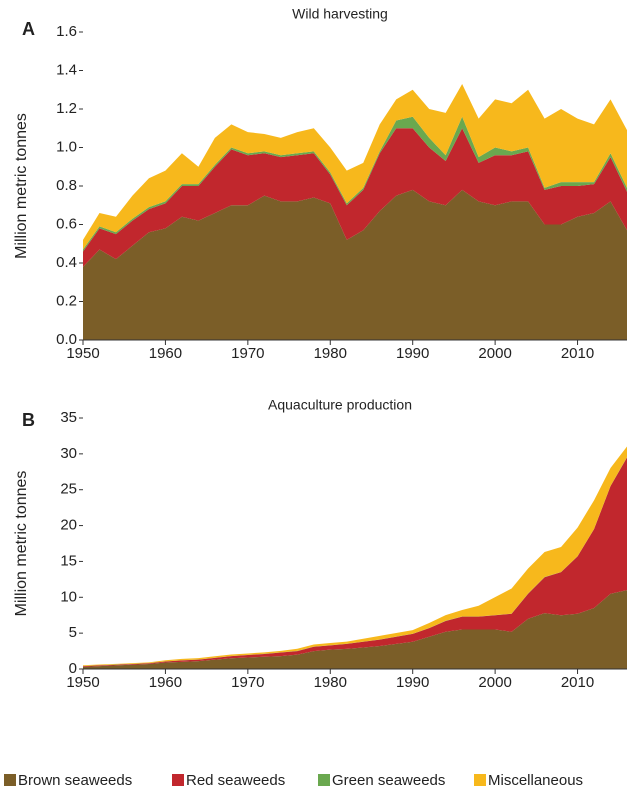 The image size is (633, 792). Describe the element at coordinates (535, 780) in the screenshot. I see `legend-label: Miscellaneous` at that location.